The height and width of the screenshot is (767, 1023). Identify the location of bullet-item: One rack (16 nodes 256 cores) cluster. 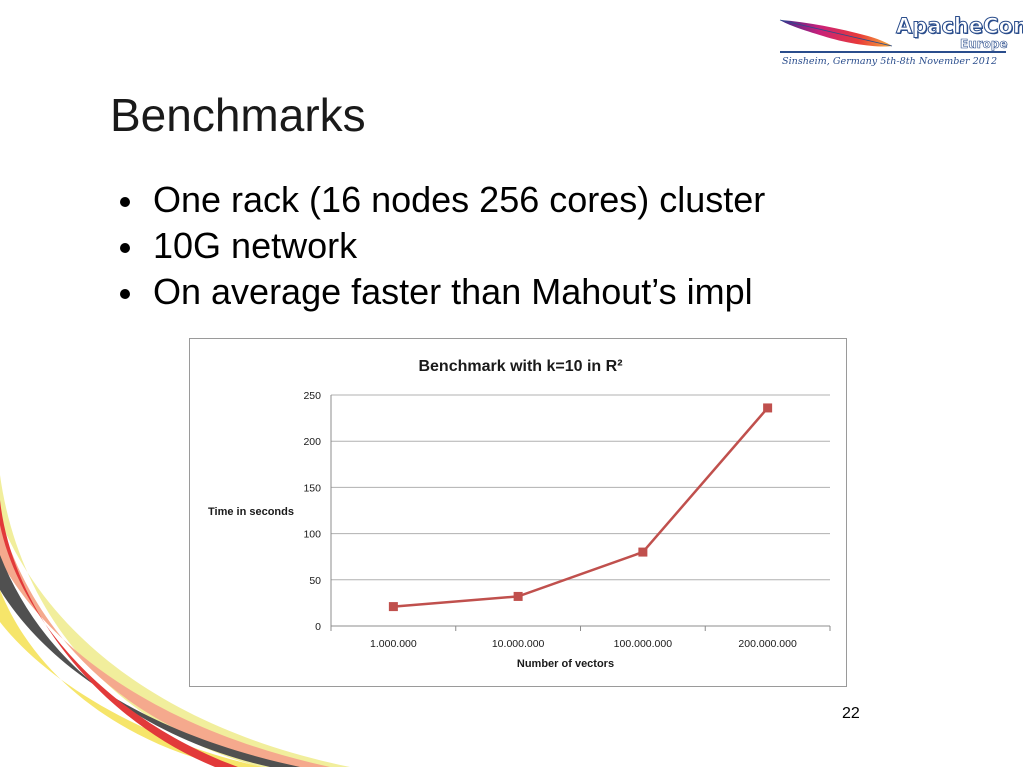
(441, 201).